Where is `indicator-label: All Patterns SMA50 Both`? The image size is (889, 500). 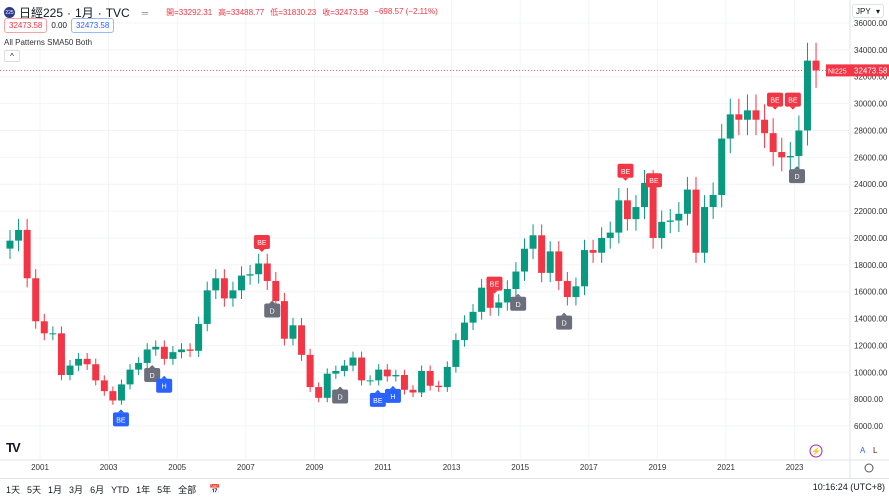
indicator-label: All Patterns SMA50 Both is located at coordinates (48, 42).